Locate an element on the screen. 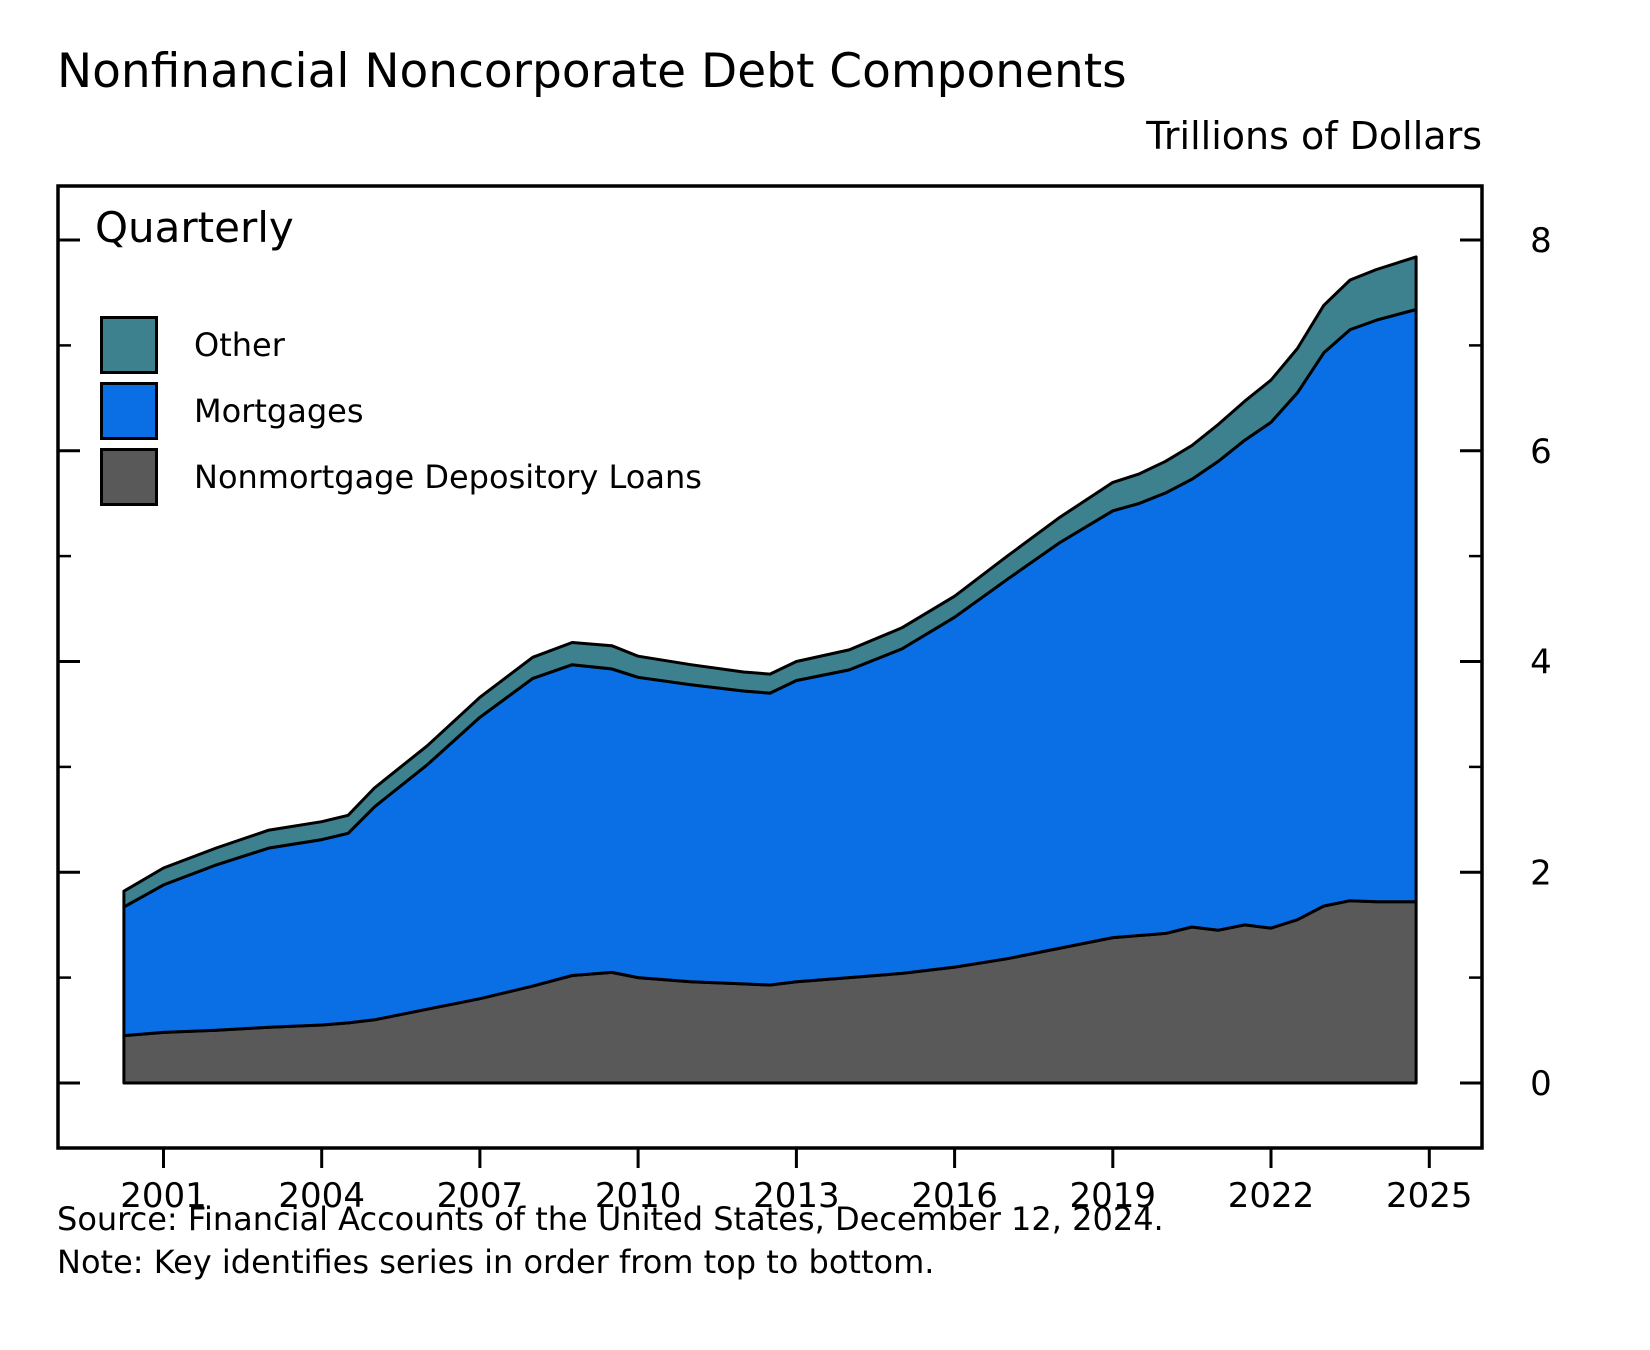  legend-label-nonmortgage-depository-loans: Nonmortgage Depository Loans is located at coordinates (448, 477).